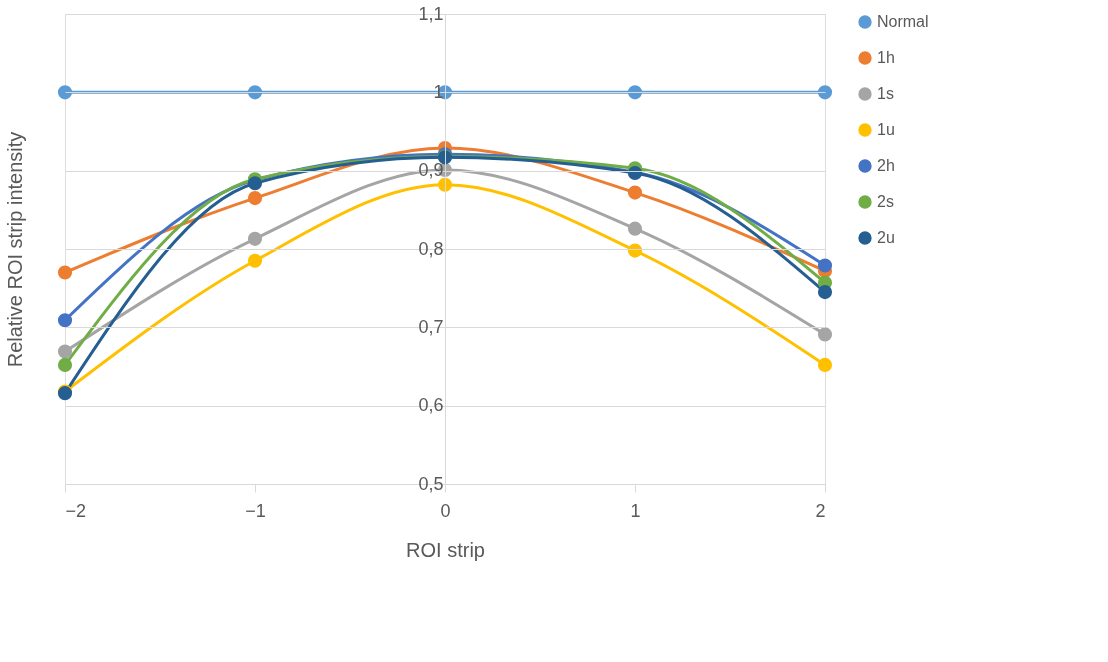  I want to click on legend-label: 1h, so click(886, 57).